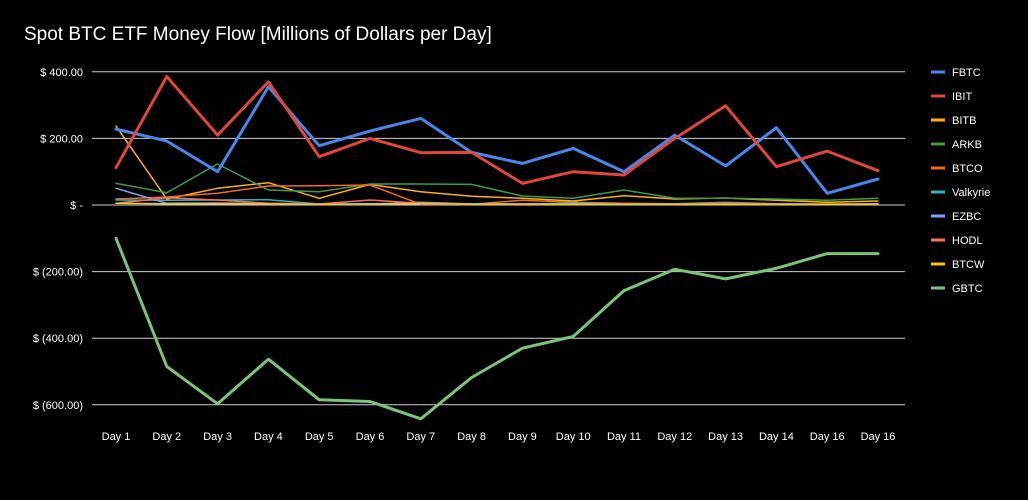  Describe the element at coordinates (776, 437) in the screenshot. I see `x-tick-label: Day 14` at that location.